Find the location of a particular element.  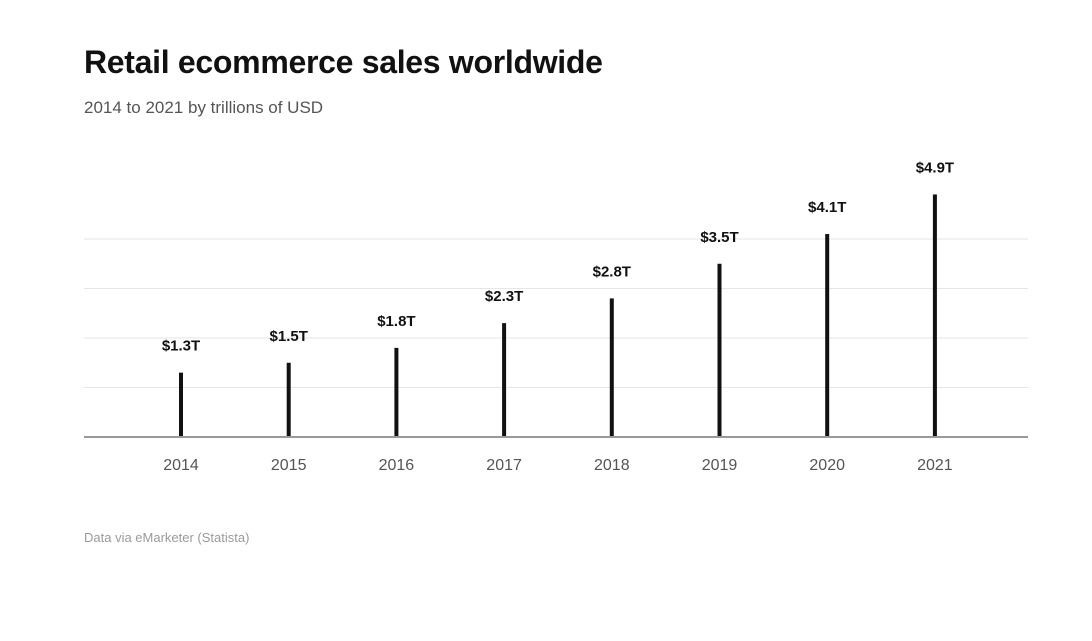

bar-2015 is located at coordinates (288, 399).